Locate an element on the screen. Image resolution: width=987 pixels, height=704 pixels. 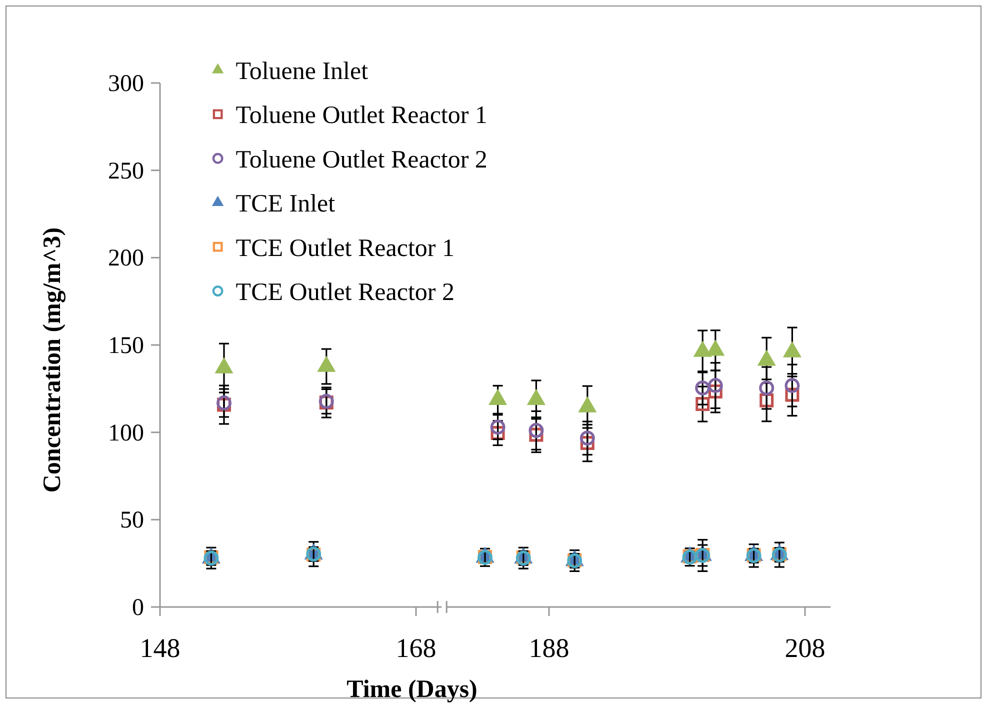
y-tick-label: 50 is located at coordinates (132, 521).